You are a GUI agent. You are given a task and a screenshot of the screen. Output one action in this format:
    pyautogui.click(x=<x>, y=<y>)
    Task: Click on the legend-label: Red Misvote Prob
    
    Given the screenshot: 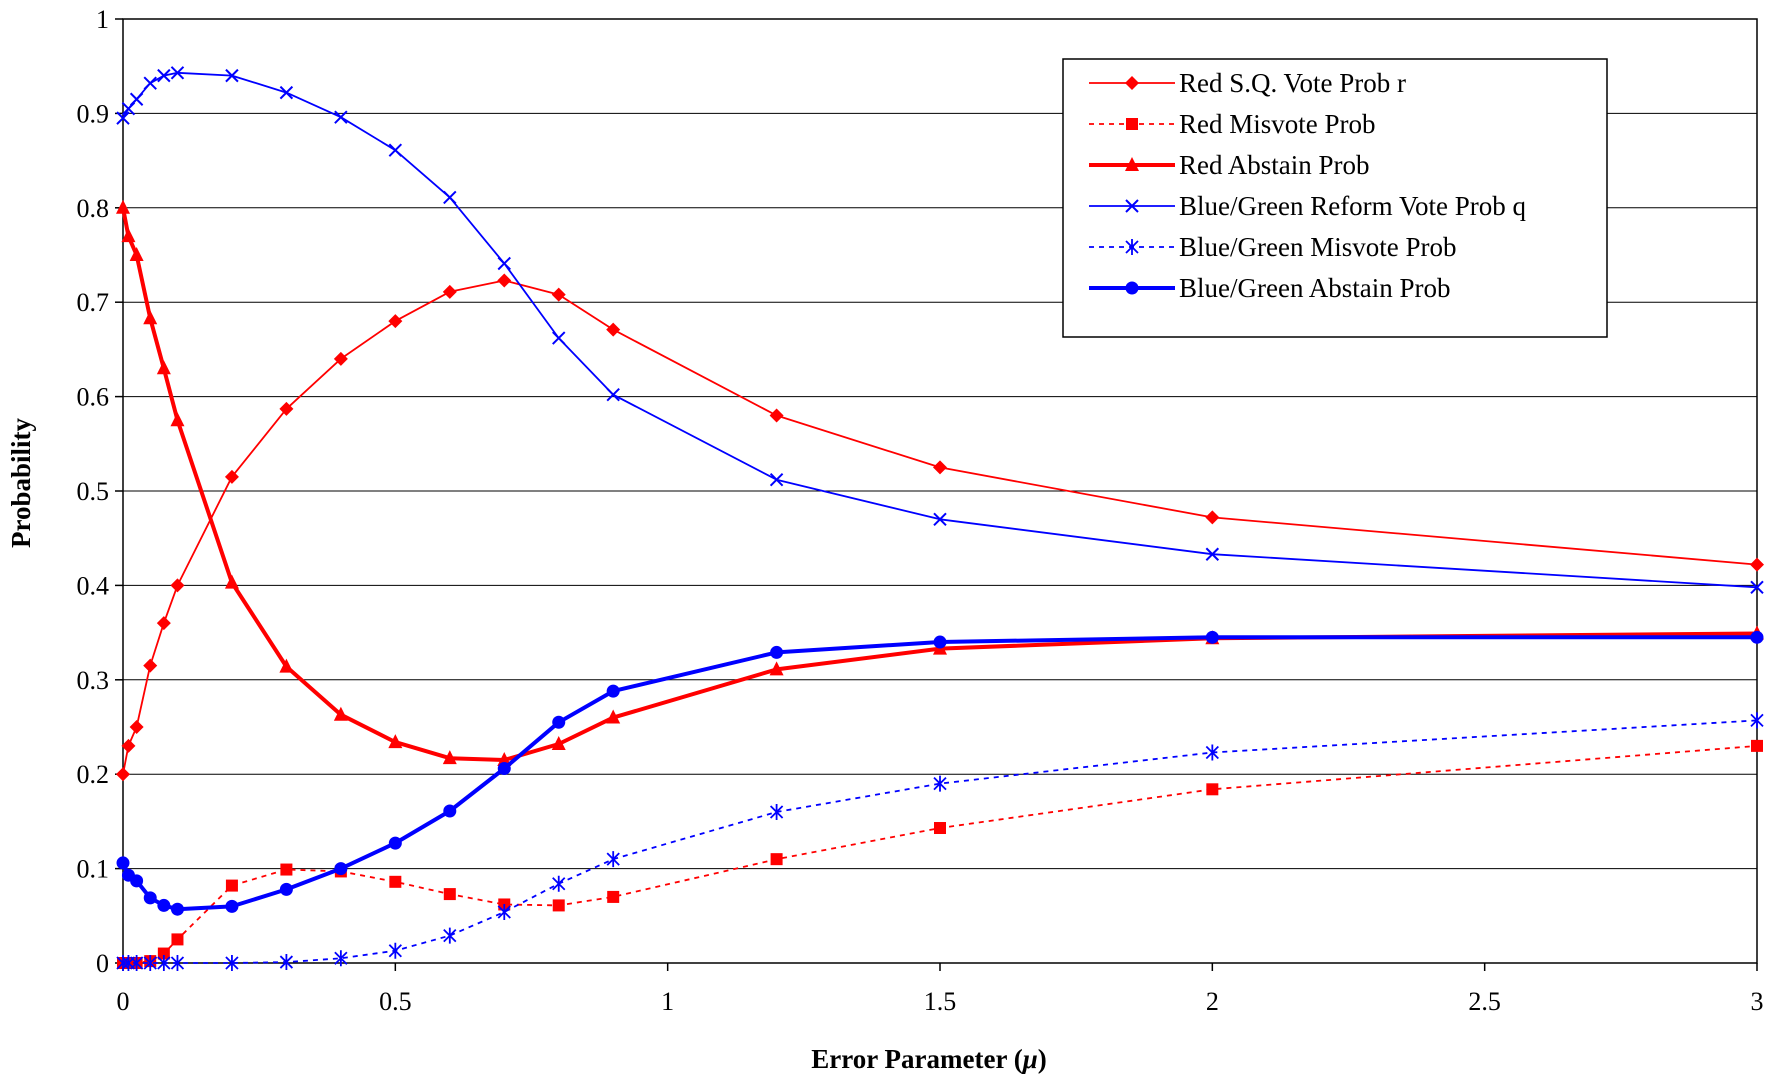 What is the action you would take?
    pyautogui.click(x=1277, y=124)
    